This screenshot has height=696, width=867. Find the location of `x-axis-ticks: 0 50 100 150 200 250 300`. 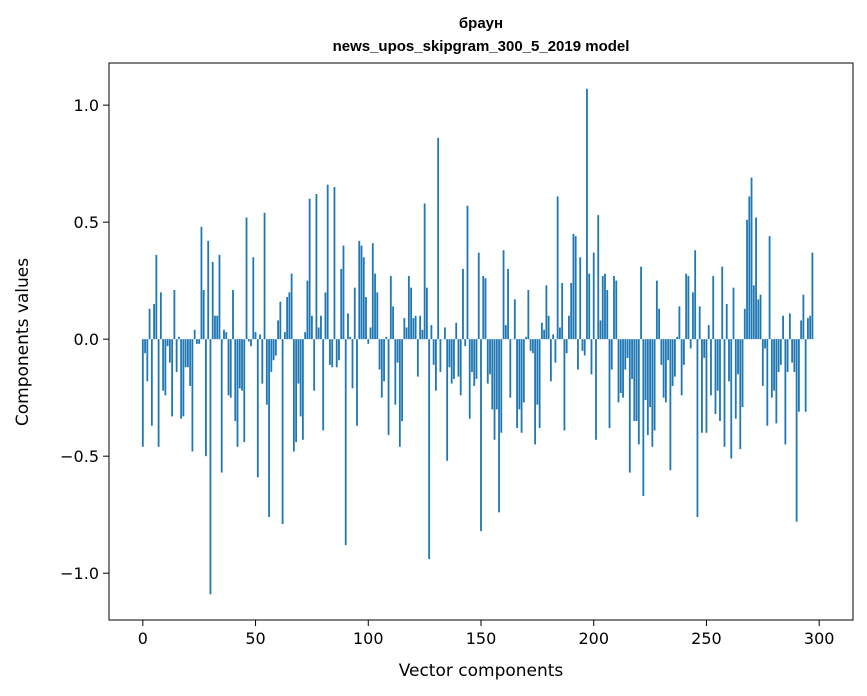

x-axis-ticks: 0 50 100 150 200 250 300 is located at coordinates (486, 634).